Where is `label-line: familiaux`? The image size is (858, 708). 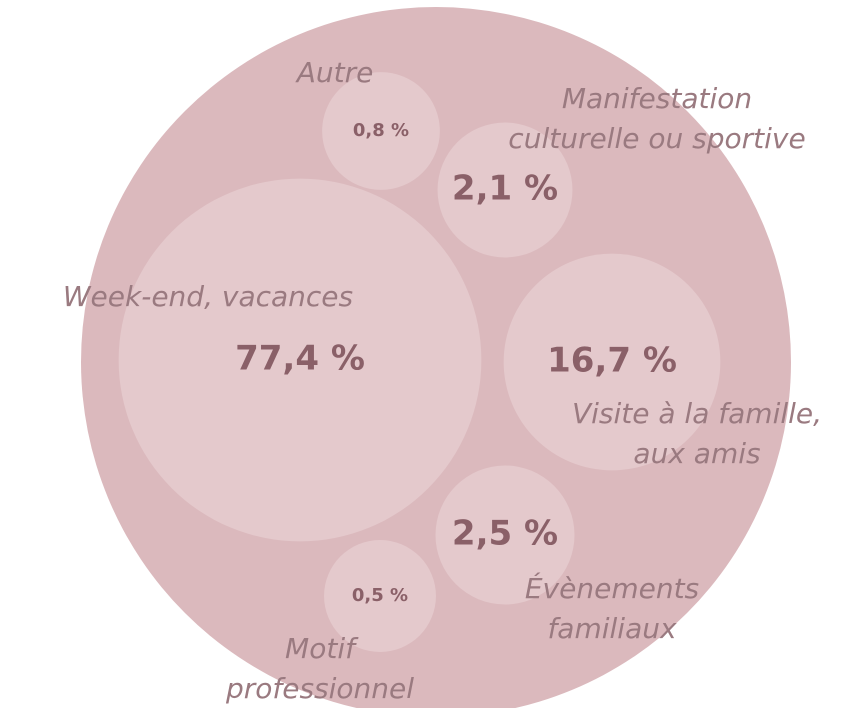 label-line: familiaux is located at coordinates (612, 628).